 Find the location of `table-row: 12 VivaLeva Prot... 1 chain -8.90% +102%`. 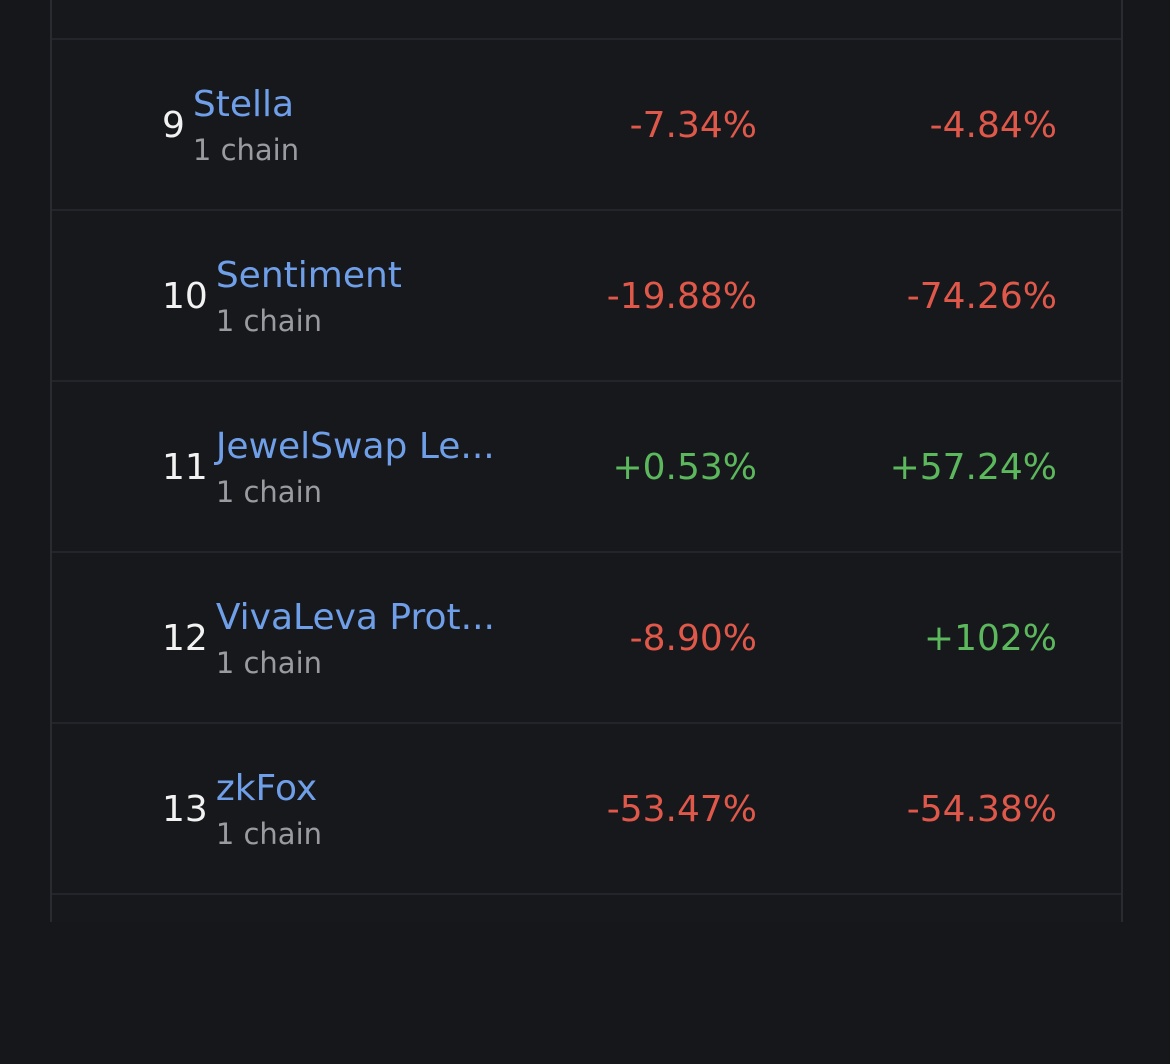

table-row: 12 VivaLeva Prot... 1 chain -8.90% +102% is located at coordinates (586, 636).